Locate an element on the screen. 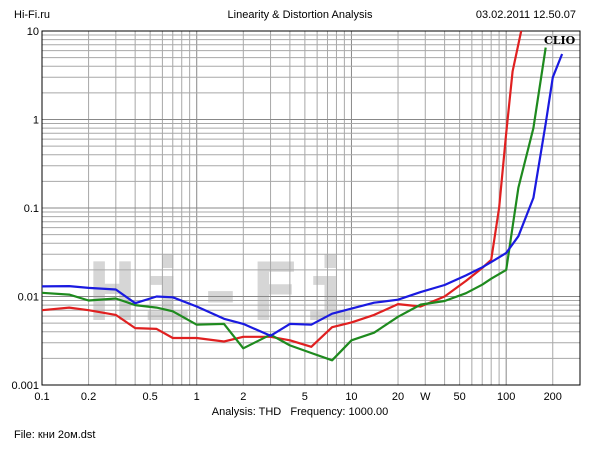  watermark: Hi-Fi is located at coordinates (223, 292).